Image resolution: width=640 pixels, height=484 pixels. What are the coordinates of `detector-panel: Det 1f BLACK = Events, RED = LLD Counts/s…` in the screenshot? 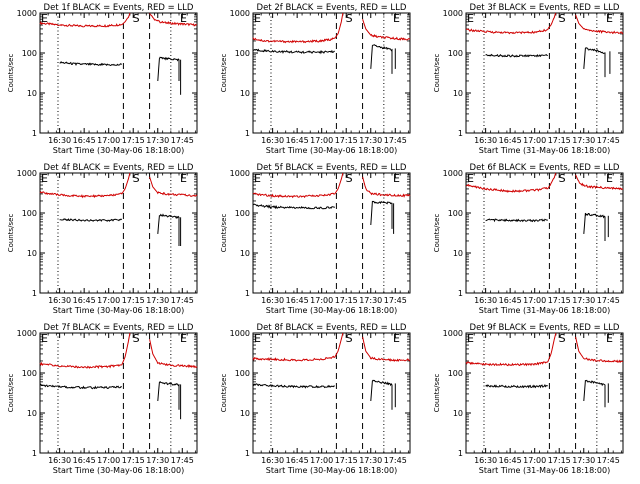 It's located at (102, 79).